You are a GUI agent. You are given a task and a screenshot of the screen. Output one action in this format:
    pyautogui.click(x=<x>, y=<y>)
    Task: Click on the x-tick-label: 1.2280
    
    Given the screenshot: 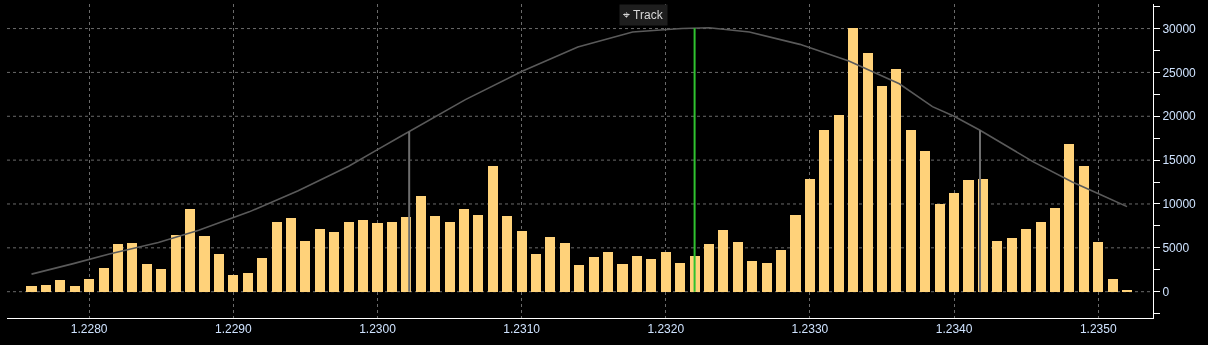 What is the action you would take?
    pyautogui.click(x=89, y=329)
    